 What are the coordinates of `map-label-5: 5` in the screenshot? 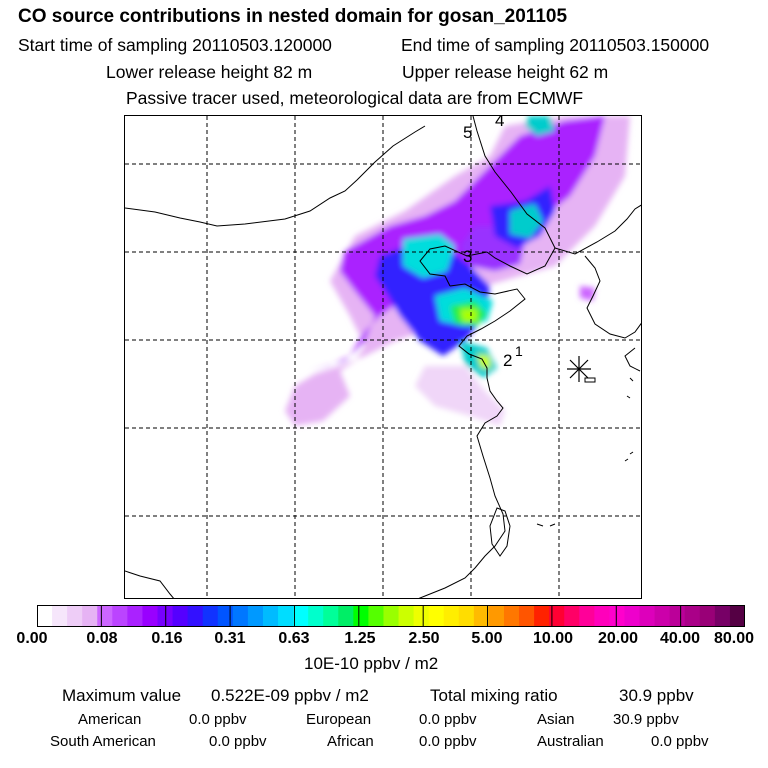 It's located at (467, 132).